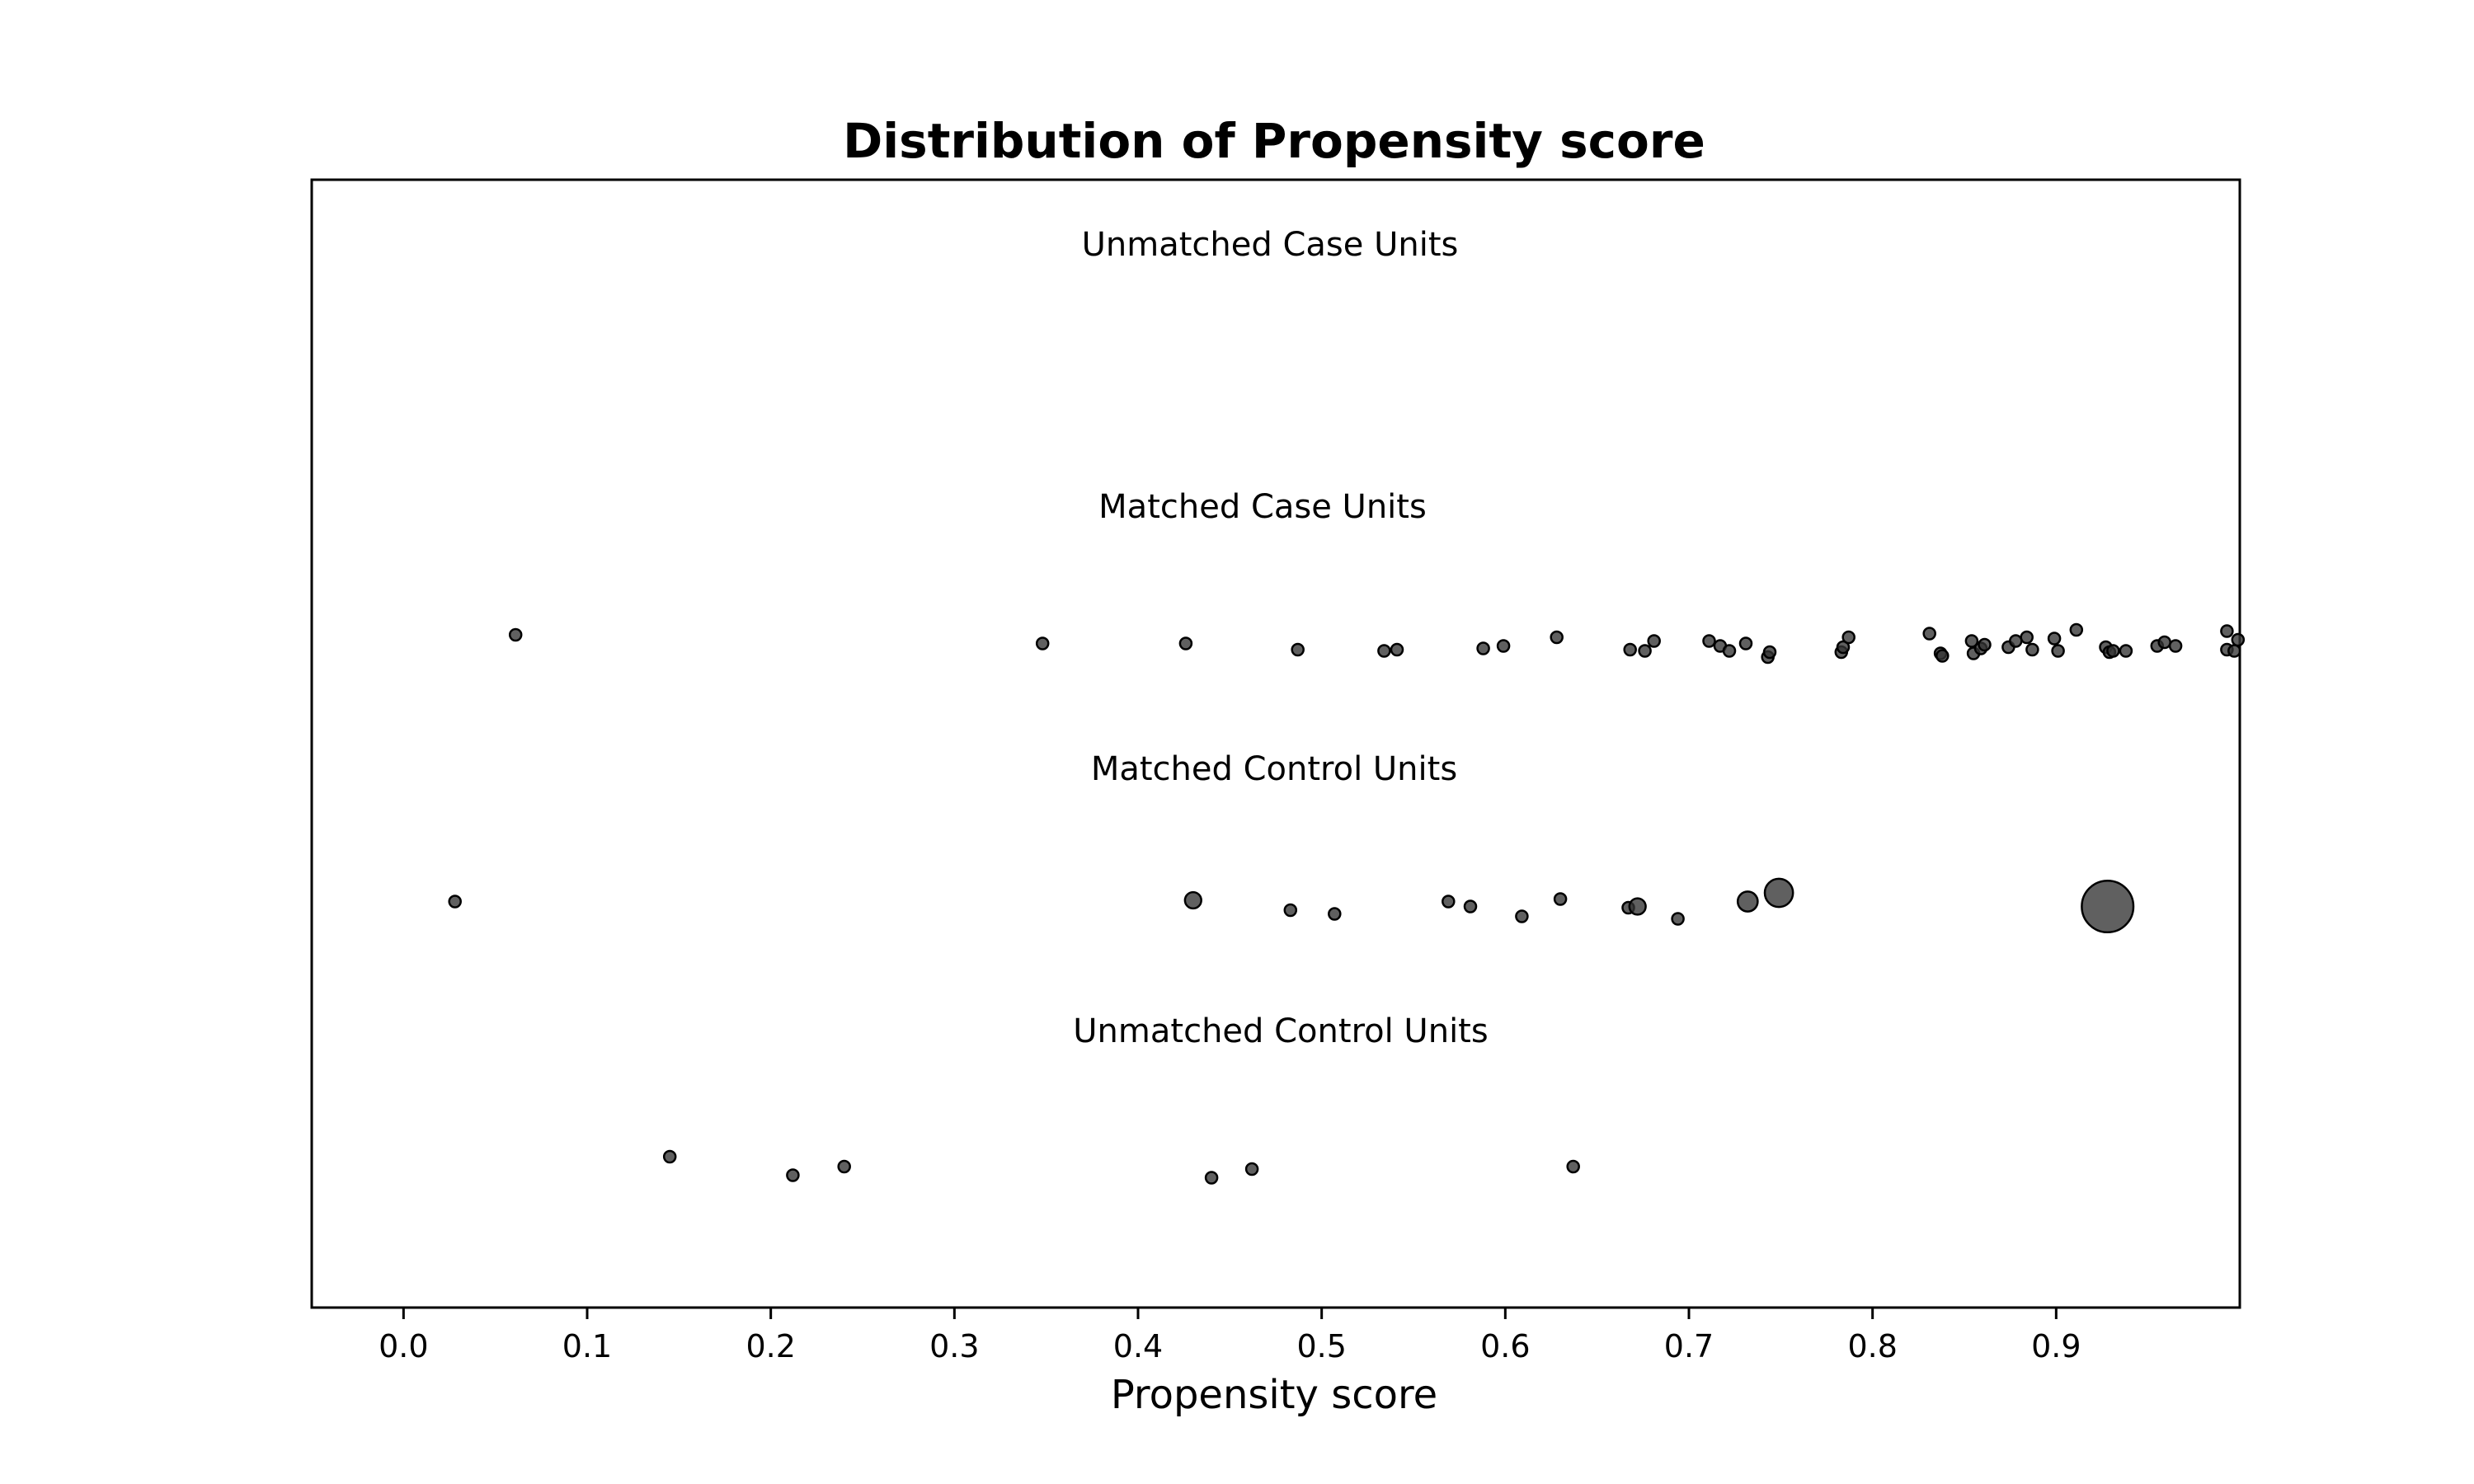  I want to click on group-label: Matched Case Units, so click(1262, 507).